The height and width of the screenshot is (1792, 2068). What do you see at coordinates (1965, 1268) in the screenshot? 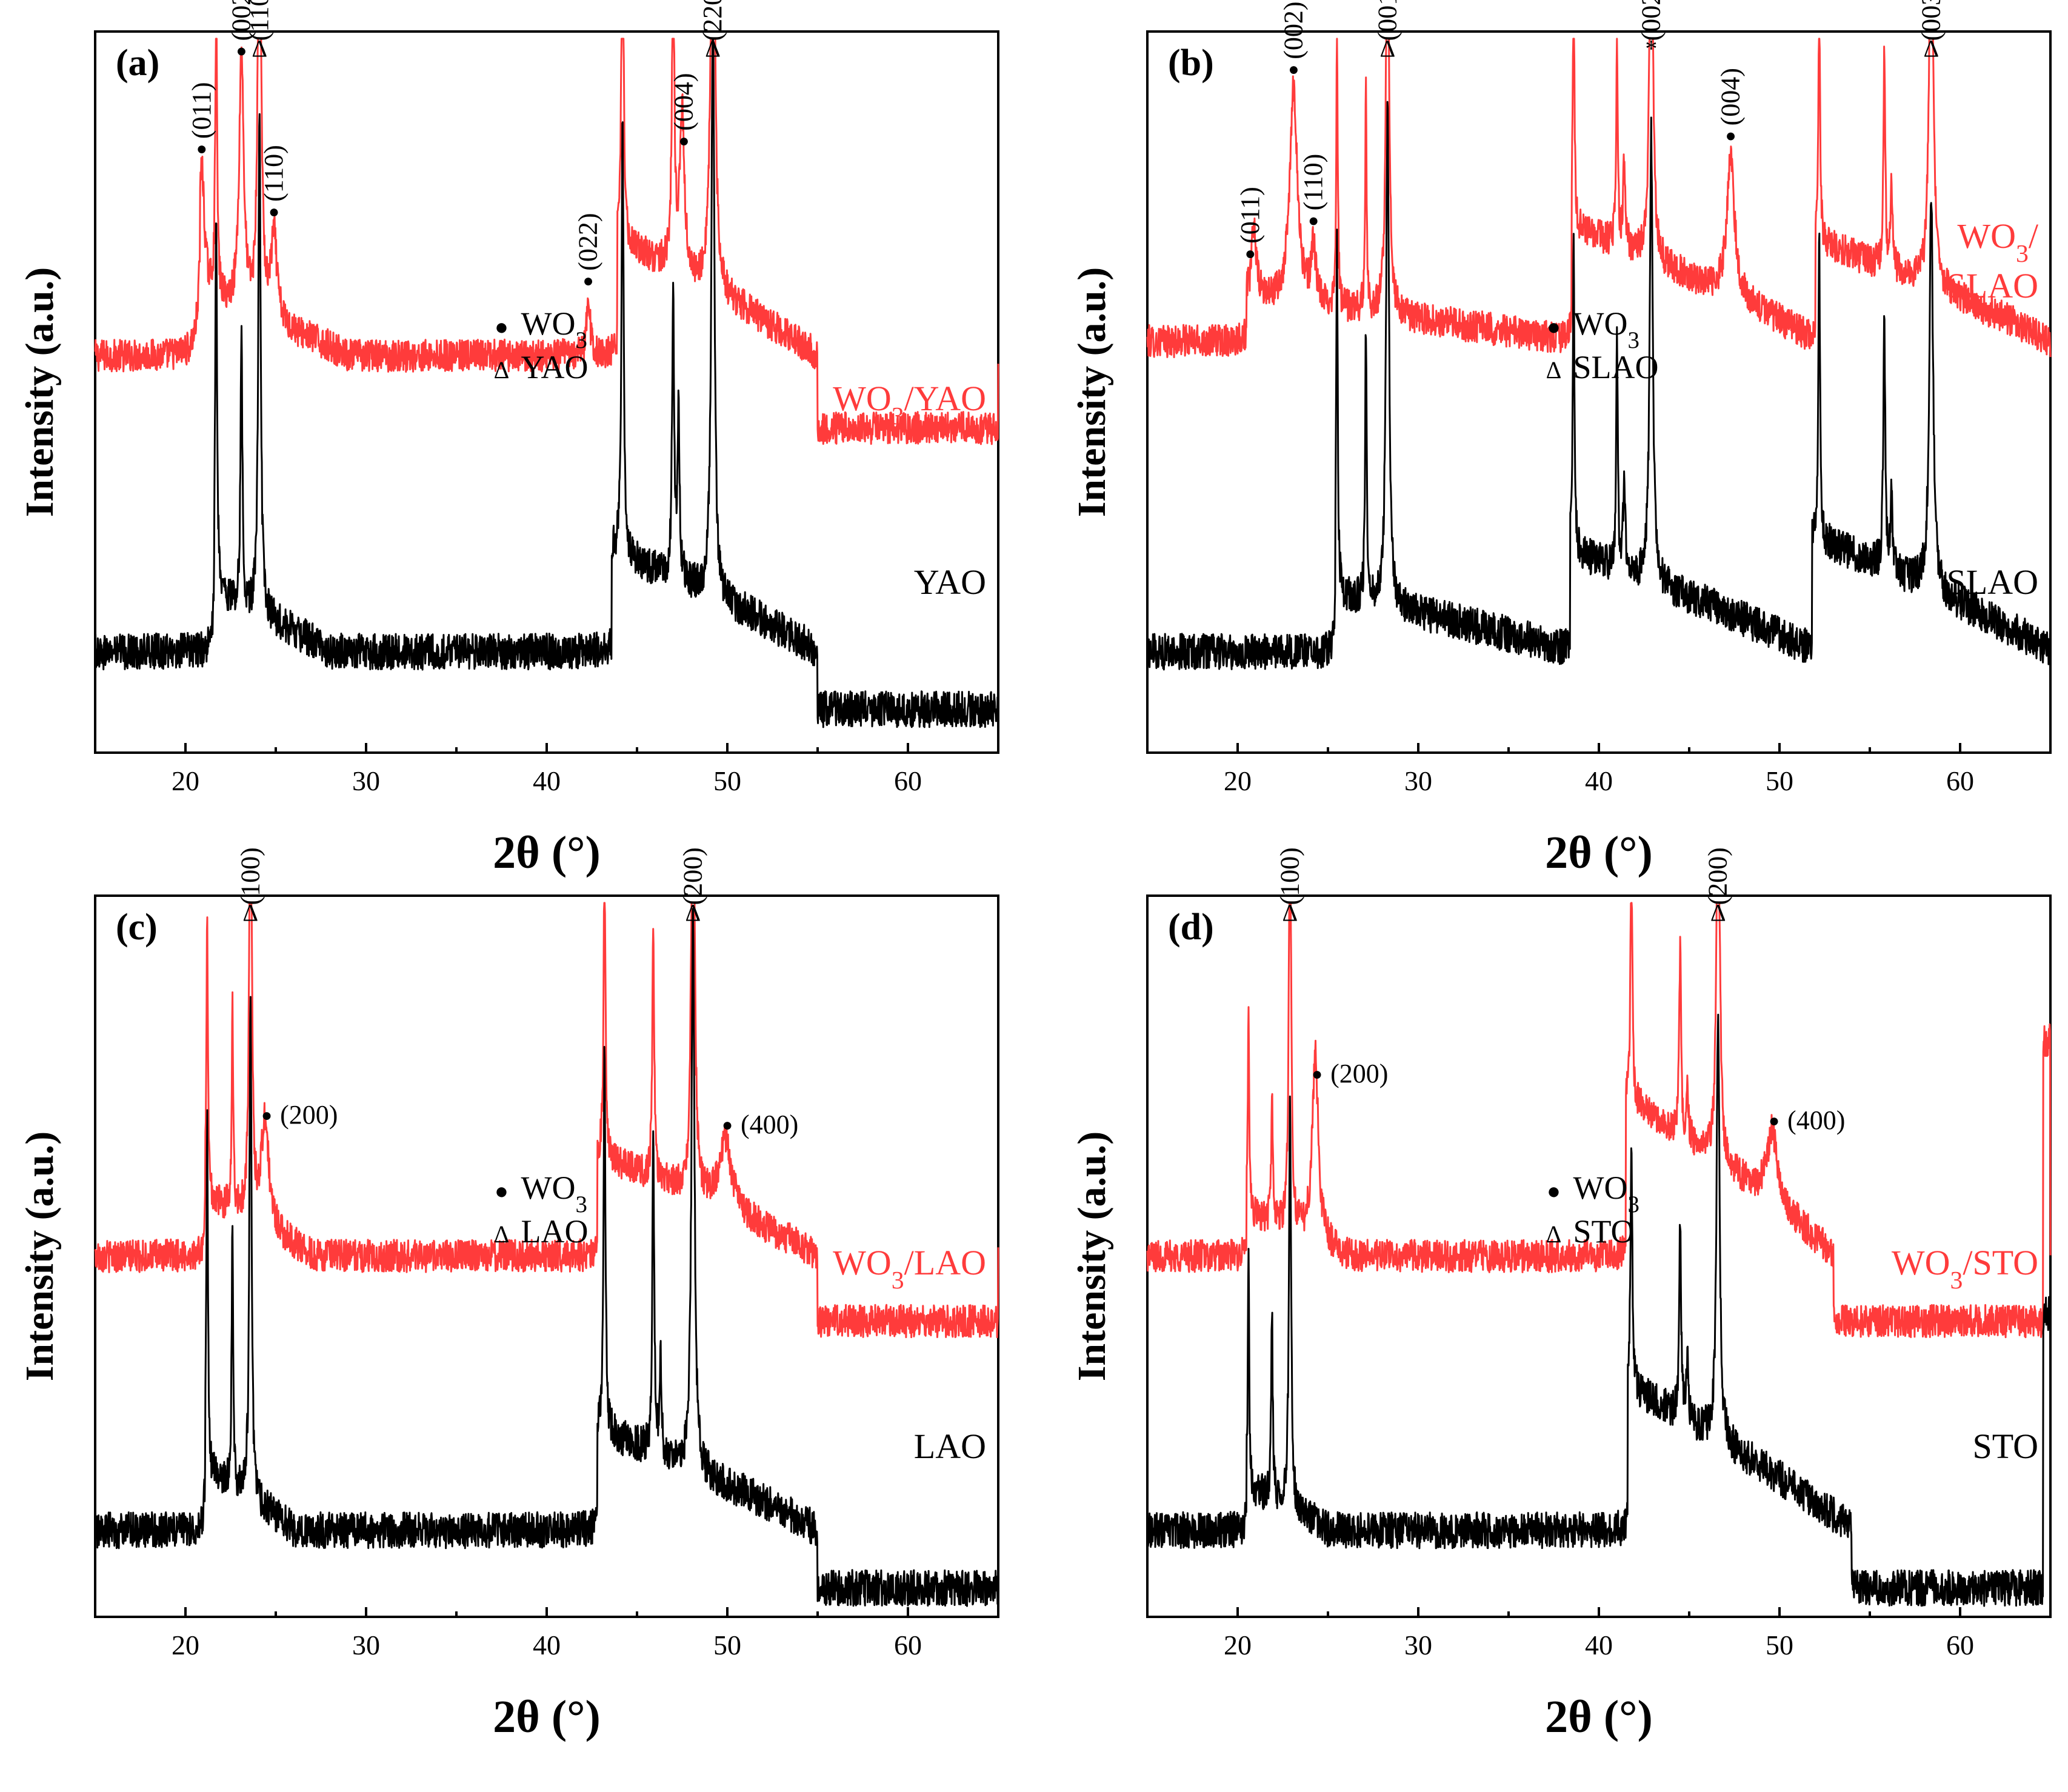
I see `series-label: WO3/STO` at bounding box center [1965, 1268].